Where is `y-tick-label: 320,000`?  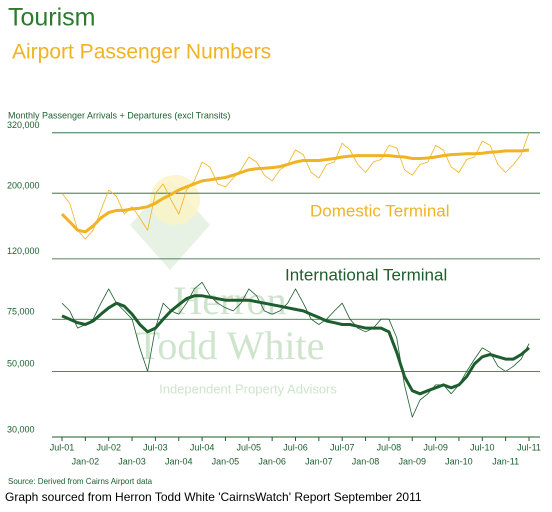 y-tick-label: 320,000 is located at coordinates (23, 125).